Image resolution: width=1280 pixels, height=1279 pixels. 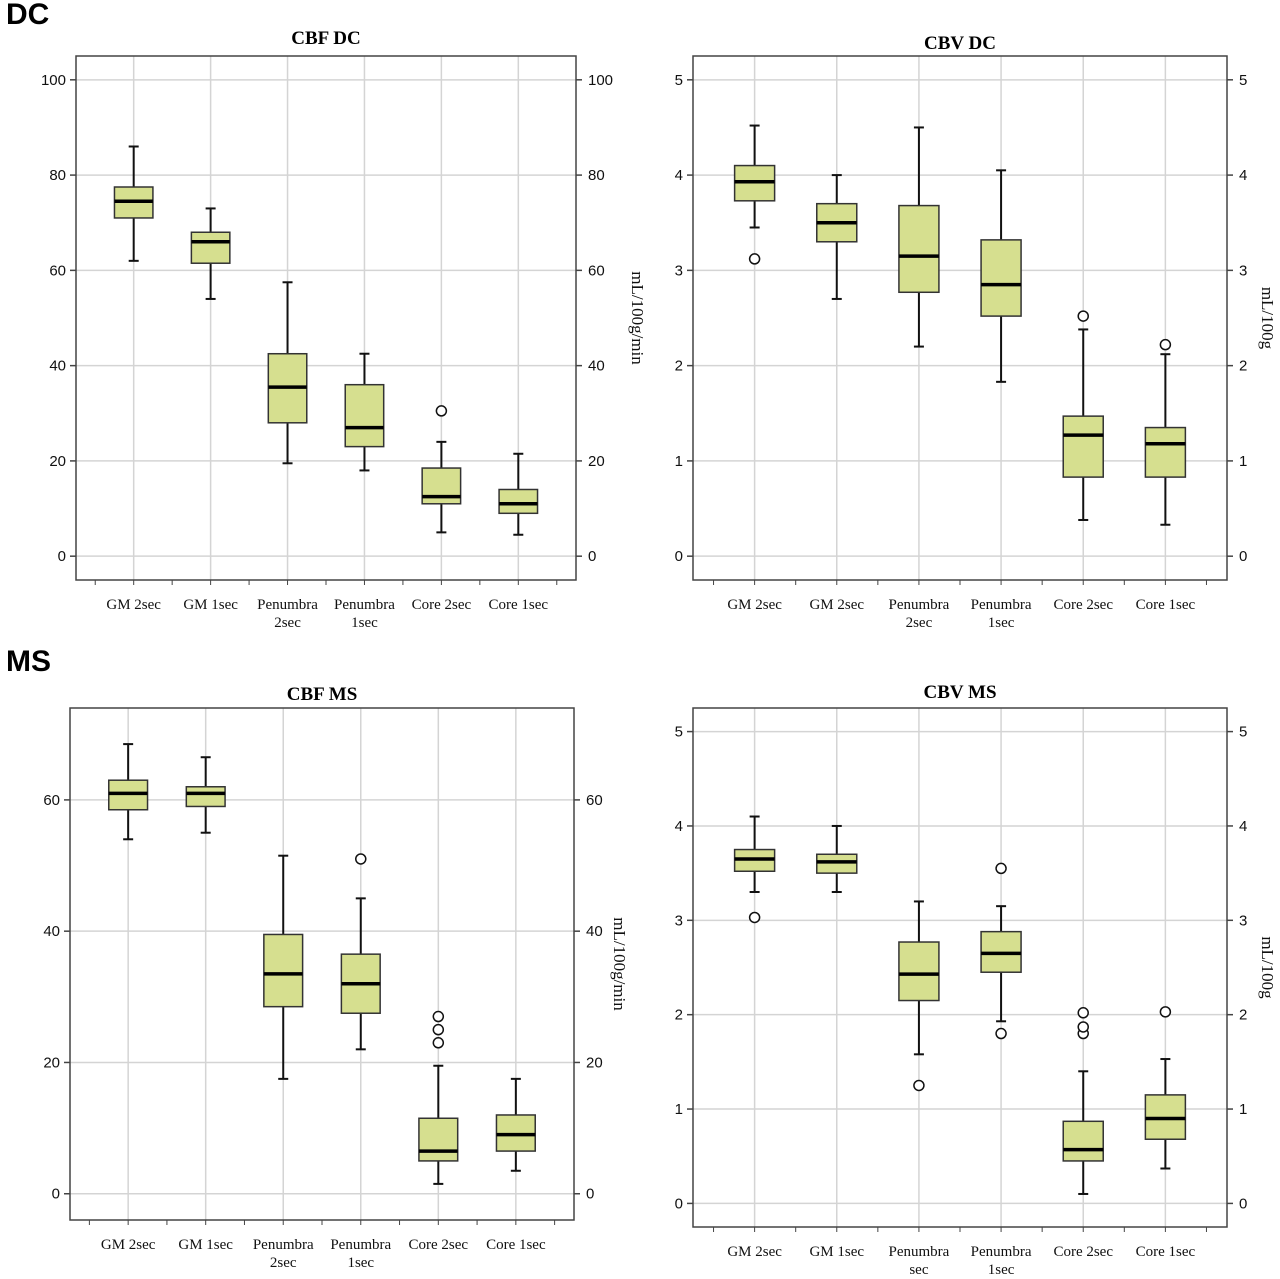 What do you see at coordinates (594, 931) in the screenshot?
I see `y-tick-label-right: 40` at bounding box center [594, 931].